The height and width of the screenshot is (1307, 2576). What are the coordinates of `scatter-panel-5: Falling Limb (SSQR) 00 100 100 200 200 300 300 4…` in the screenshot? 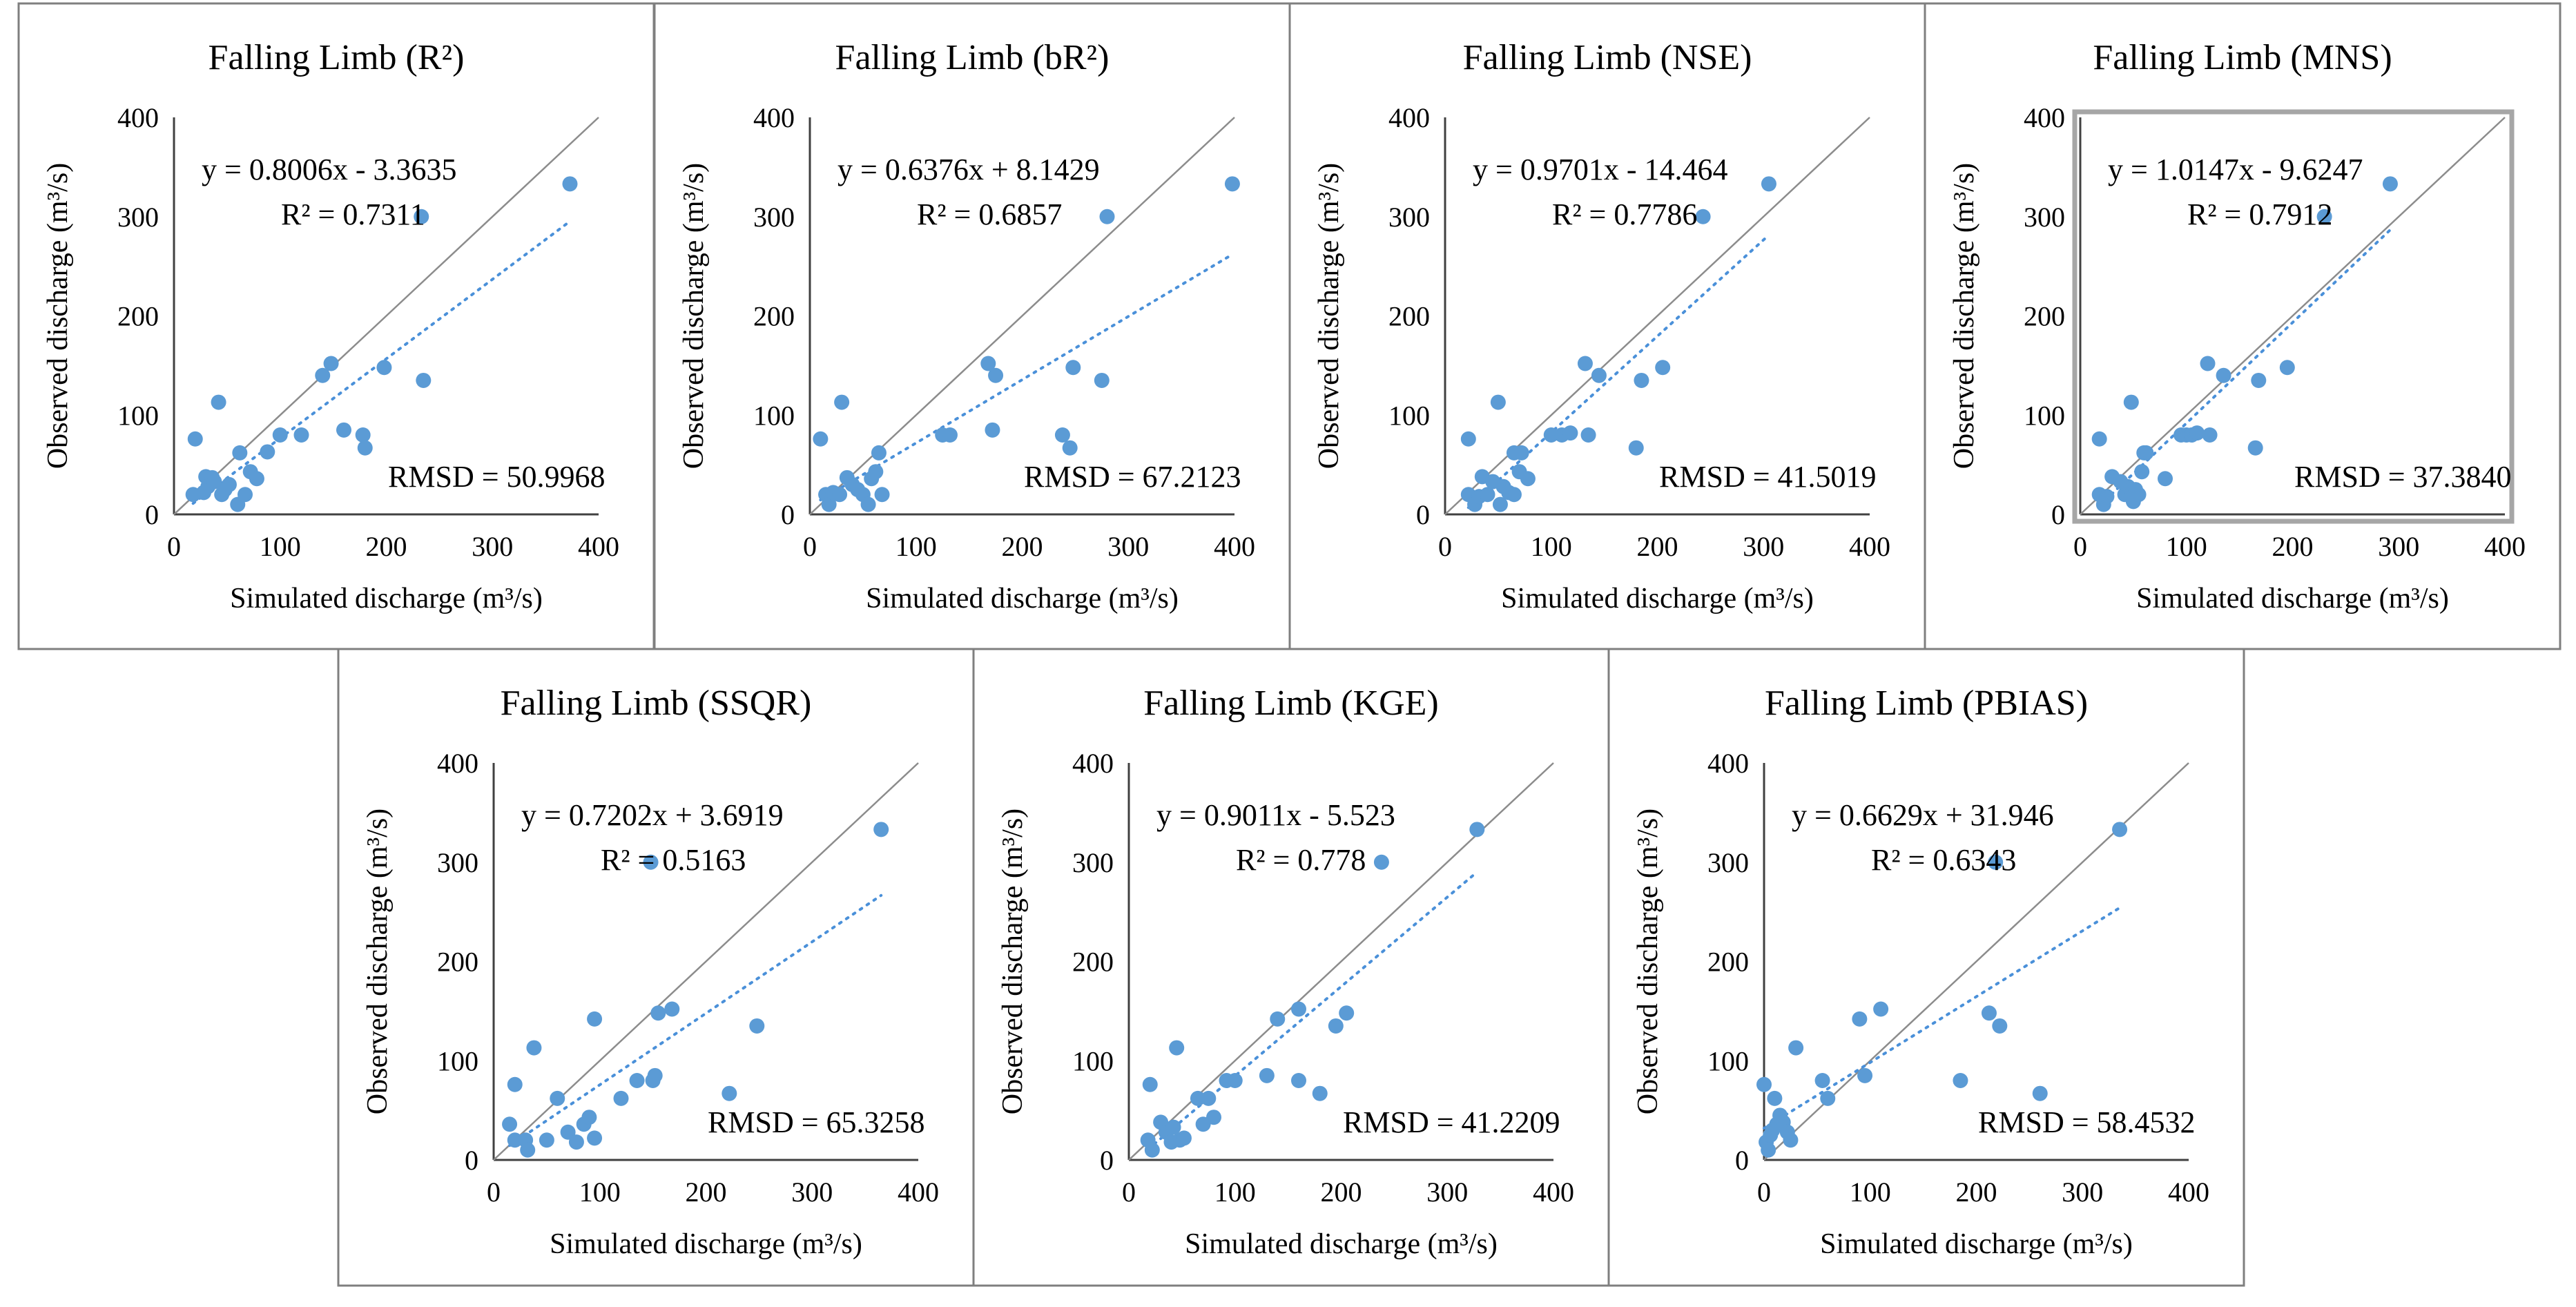 It's located at (656, 967).